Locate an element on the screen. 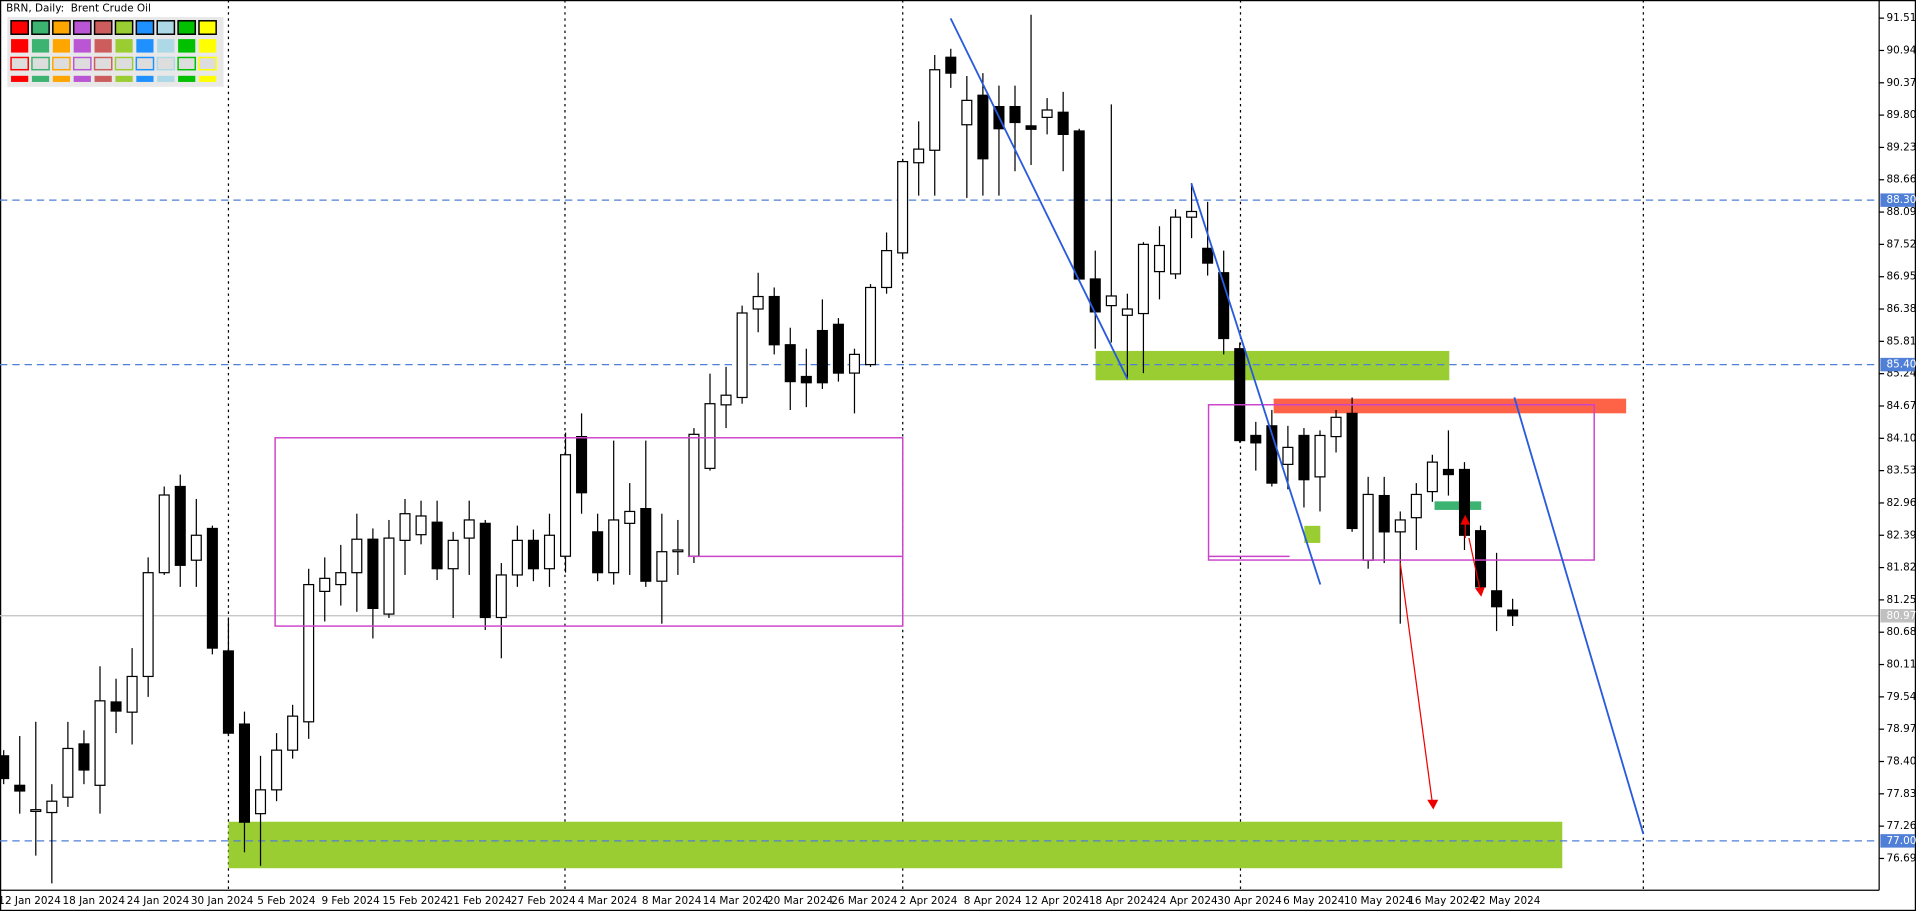 This screenshot has height=911, width=1916. current-price-tag is located at coordinates (1897, 616).